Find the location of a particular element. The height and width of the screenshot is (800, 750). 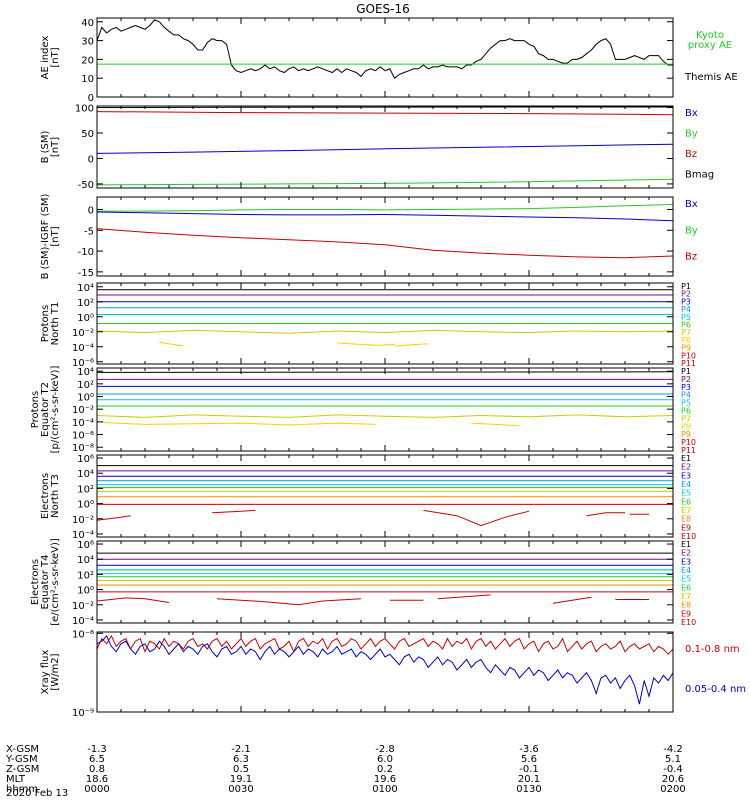

series-0-05-0-4-nm is located at coordinates (385, 670).